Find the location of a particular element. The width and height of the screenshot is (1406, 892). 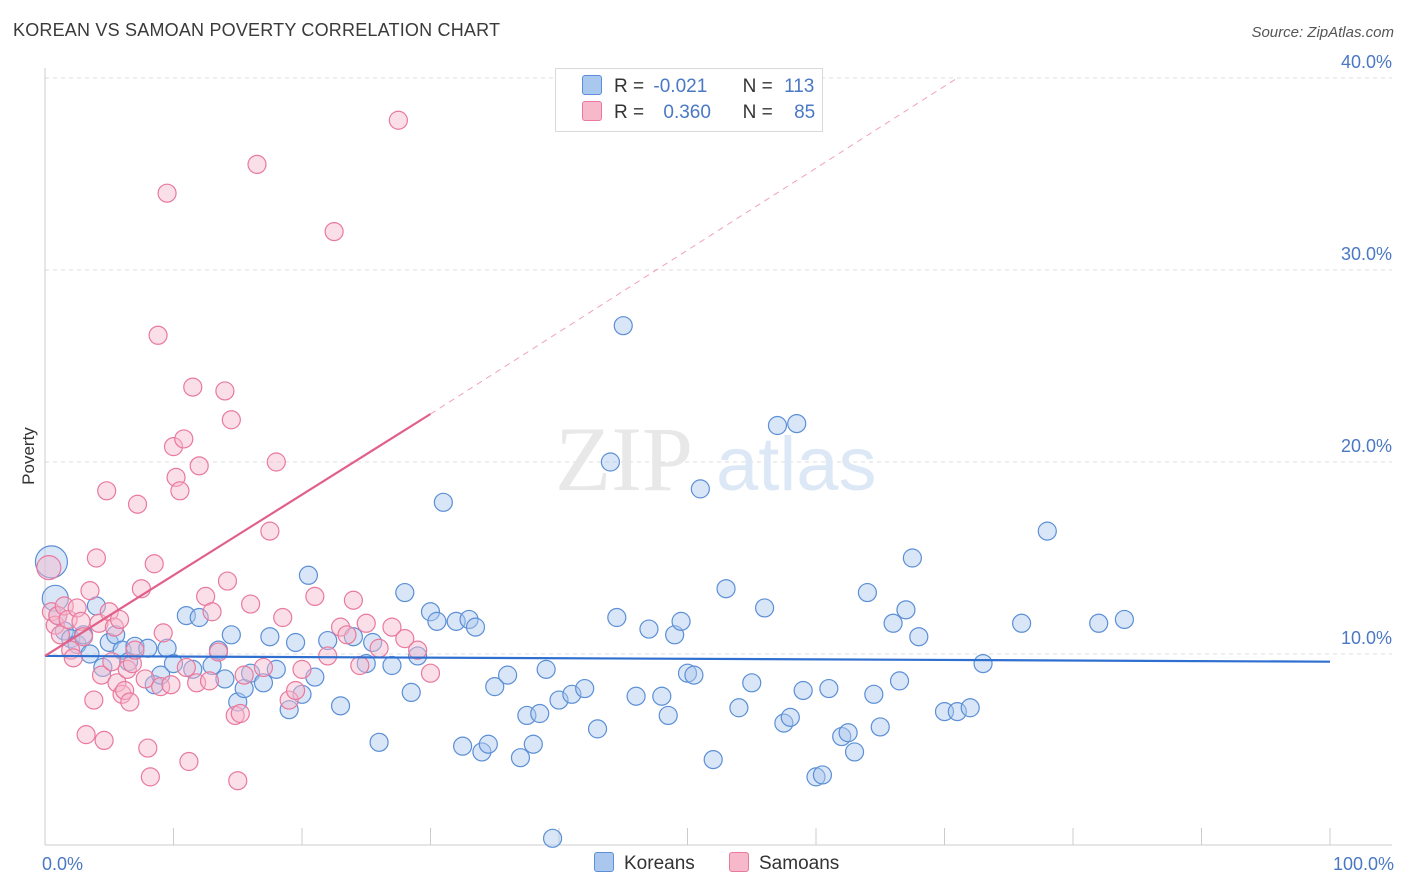

y-tick-label: 30.0% is located at coordinates (1366, 254).